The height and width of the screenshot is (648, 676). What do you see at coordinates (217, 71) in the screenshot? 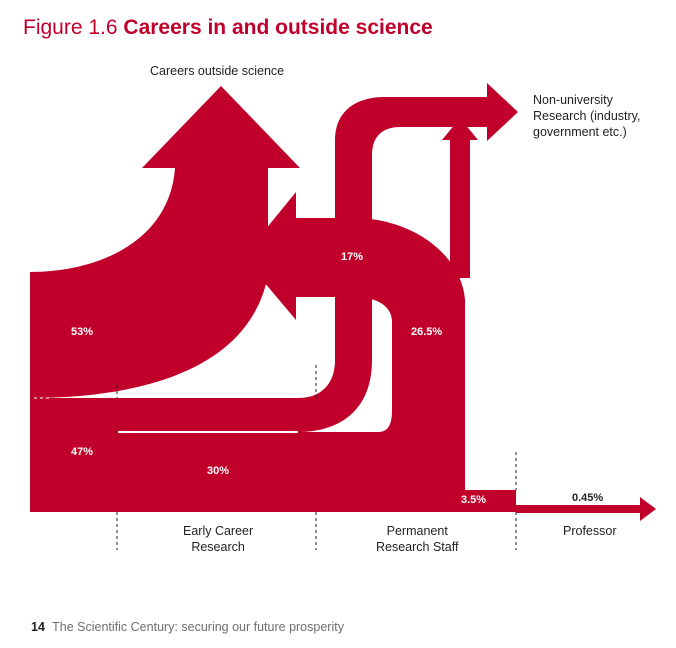
I see `label-careers-outside: Careers outside science` at bounding box center [217, 71].